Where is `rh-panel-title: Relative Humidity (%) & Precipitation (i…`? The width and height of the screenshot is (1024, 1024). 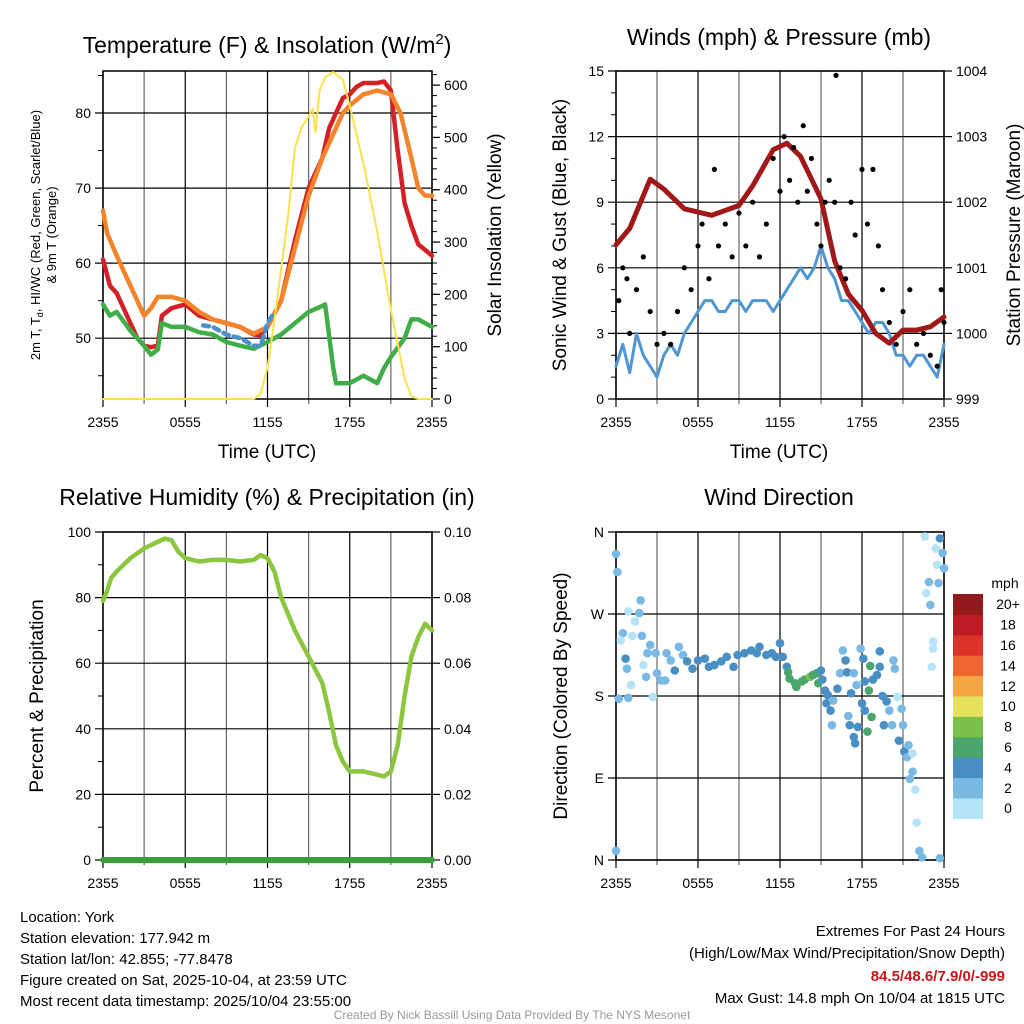 rh-panel-title: Relative Humidity (%) & Precipitation (i… is located at coordinates (266, 497).